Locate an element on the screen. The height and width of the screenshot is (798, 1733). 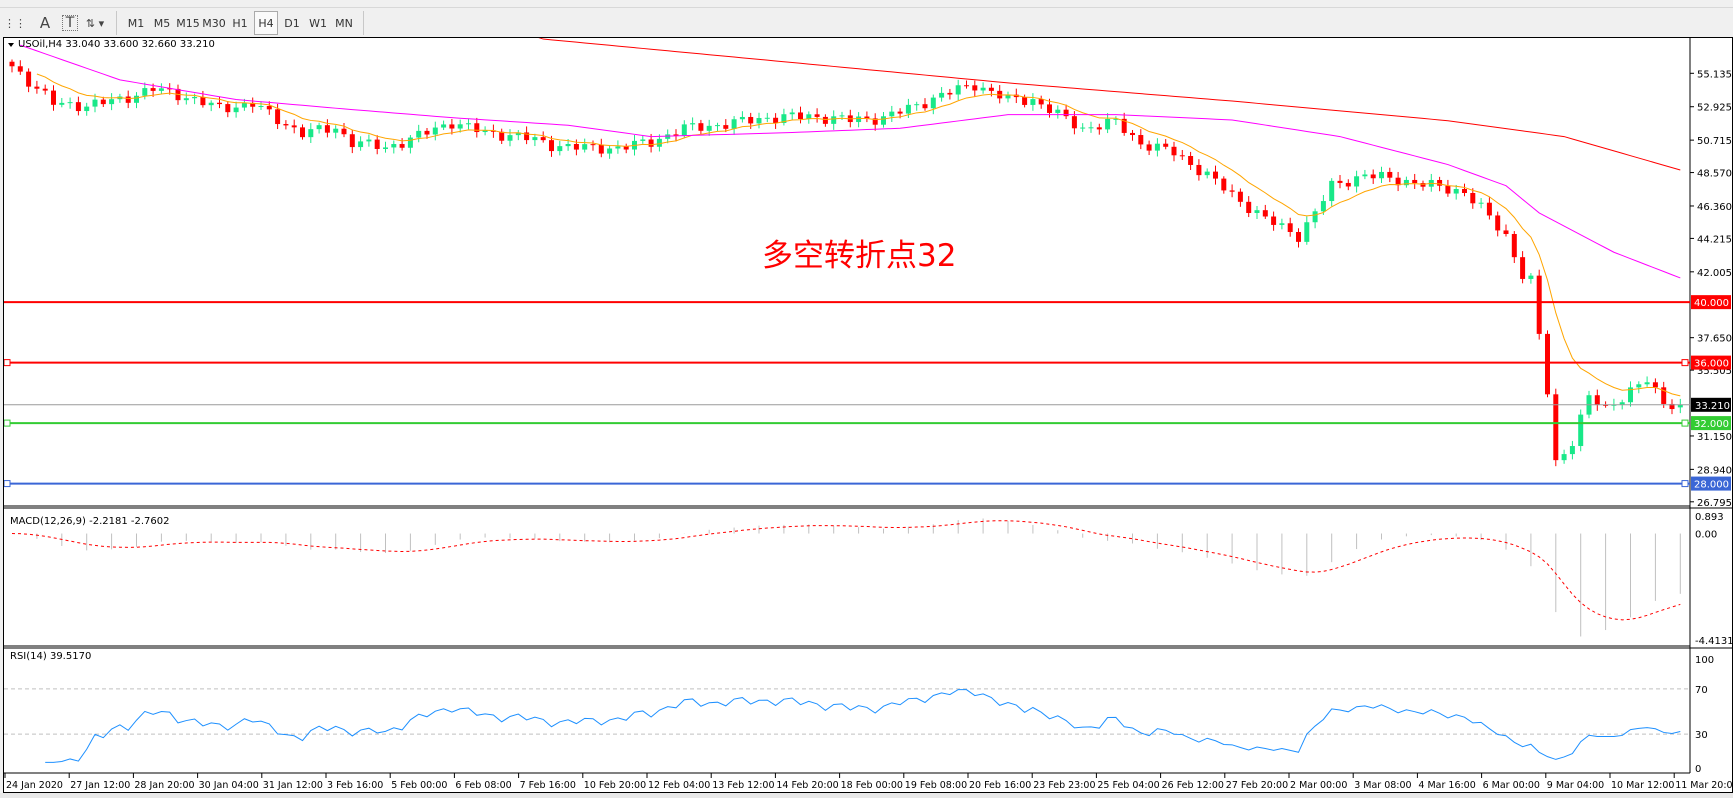
timeframe-w1-button: W1 is located at coordinates (318, 23).